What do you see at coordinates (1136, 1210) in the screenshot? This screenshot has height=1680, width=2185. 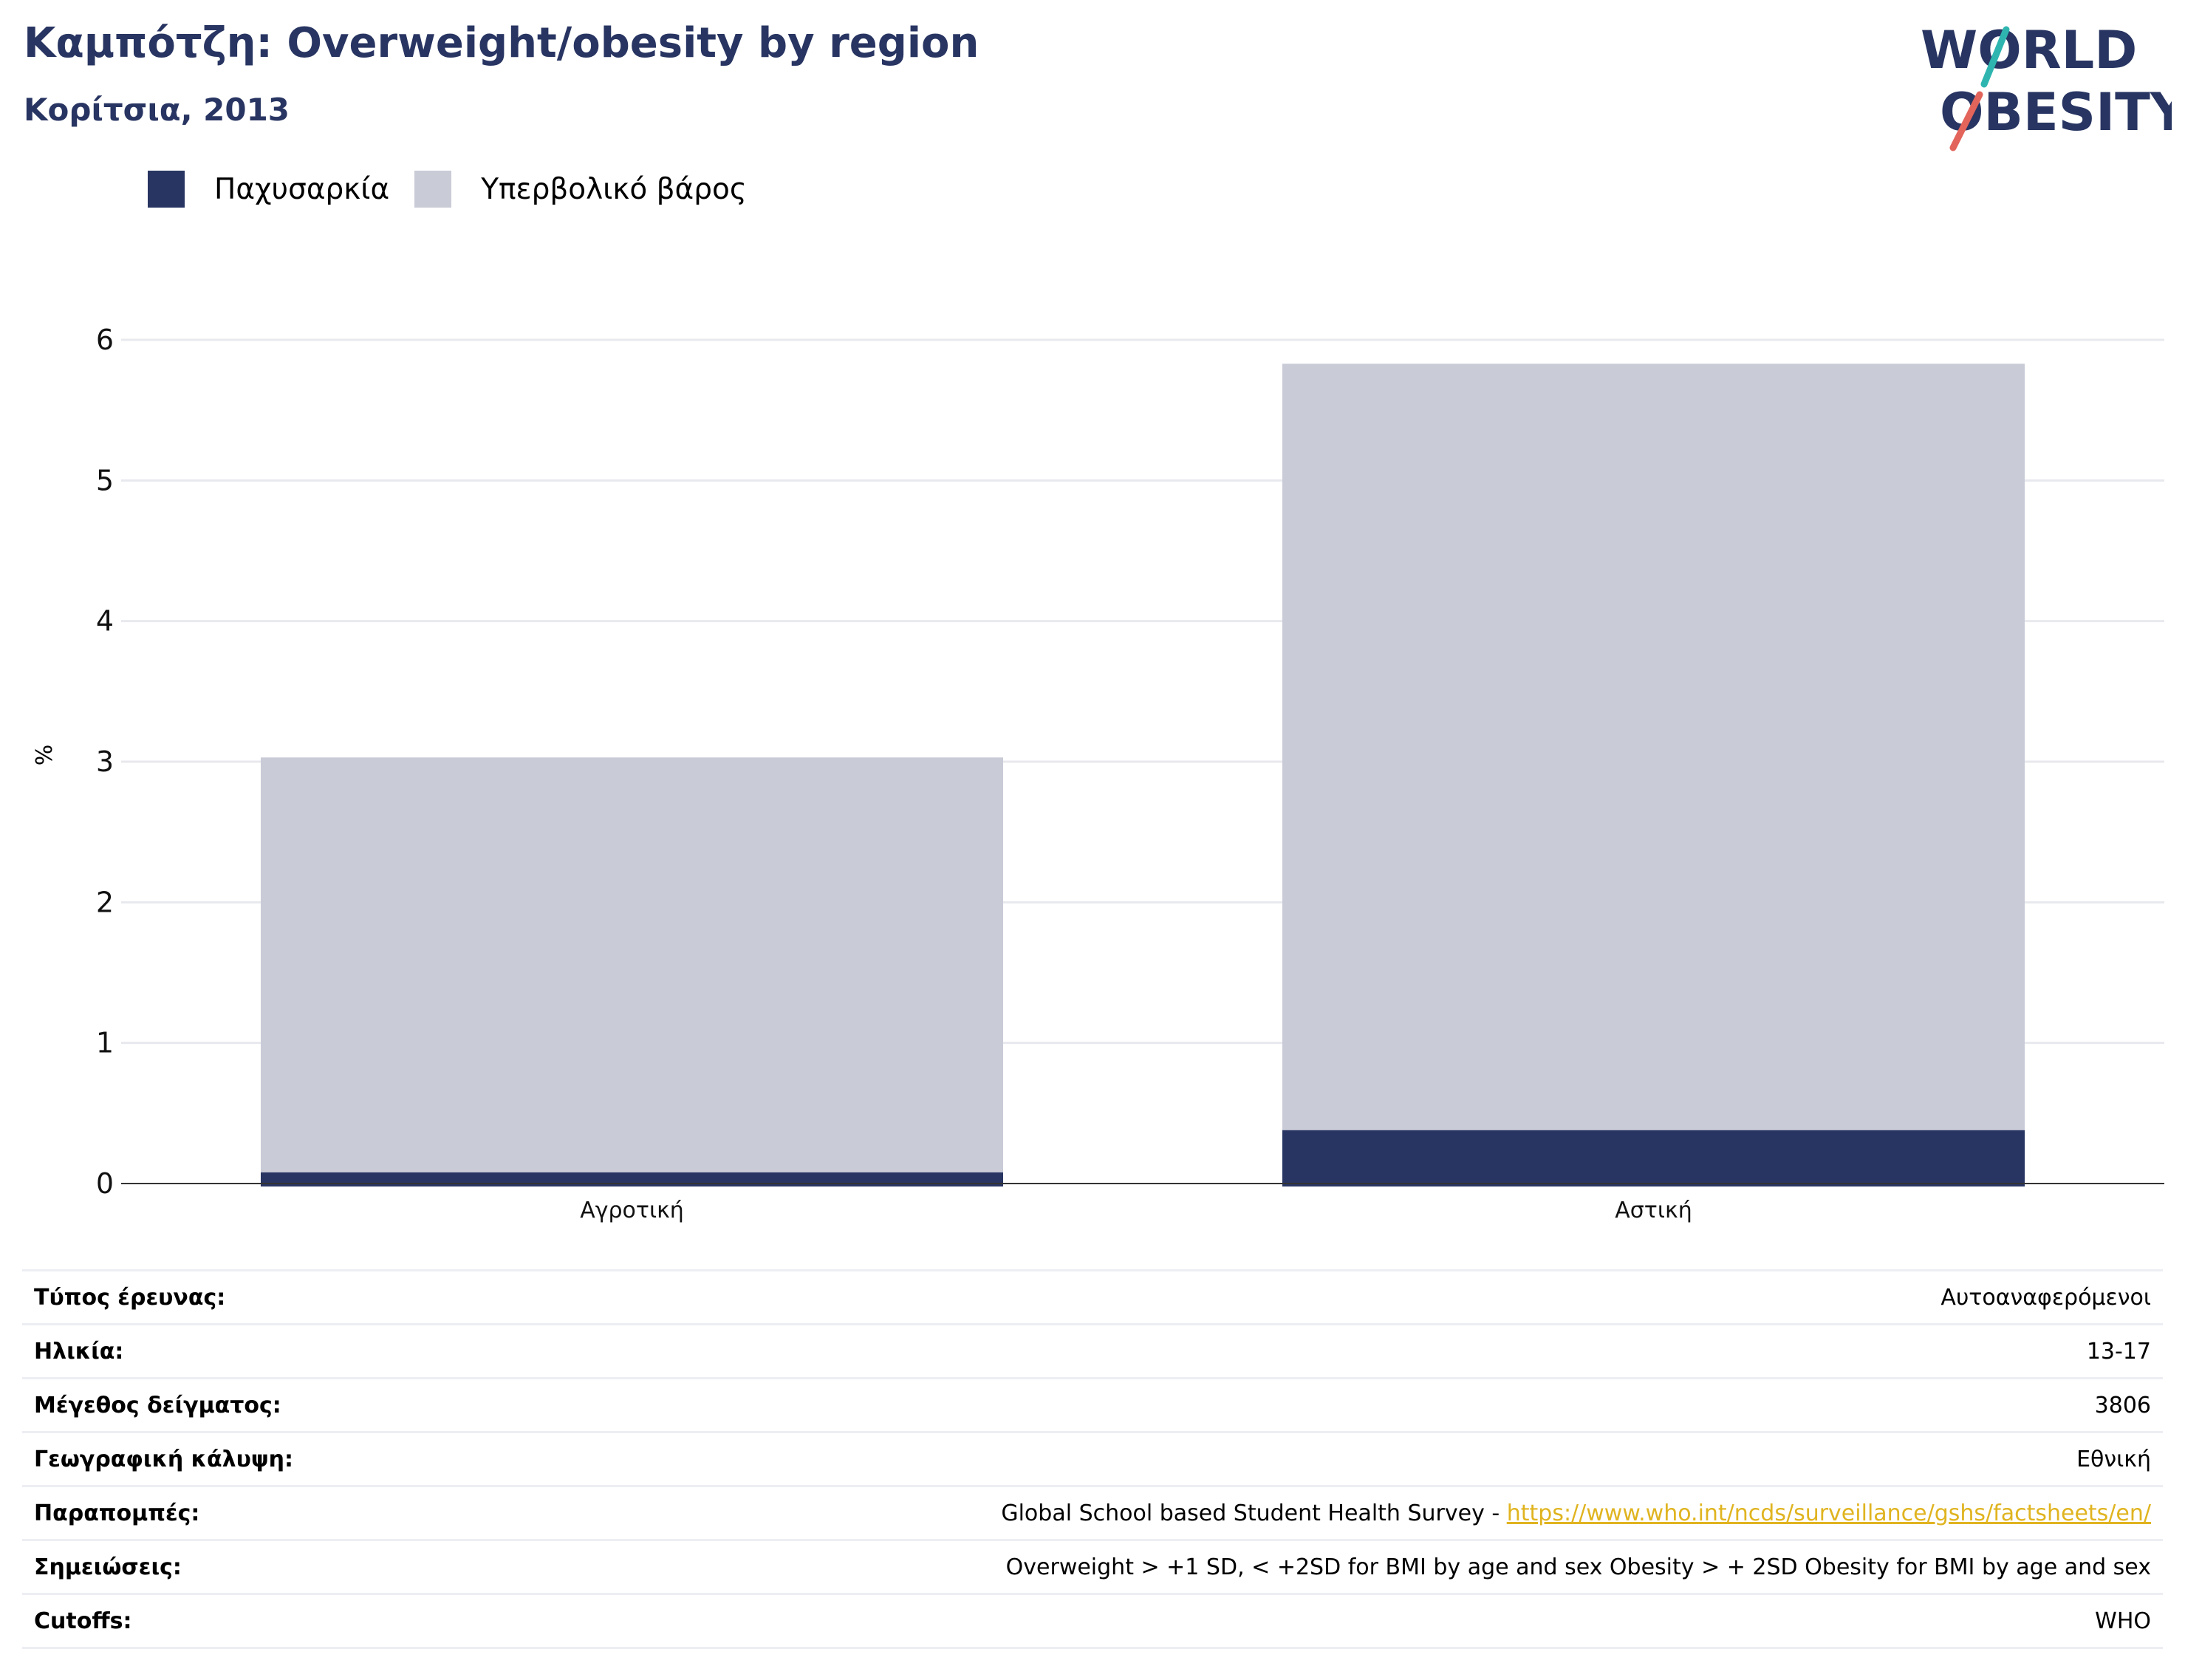 I see `x-tick-labels: Αγροτική Αστική` at bounding box center [1136, 1210].